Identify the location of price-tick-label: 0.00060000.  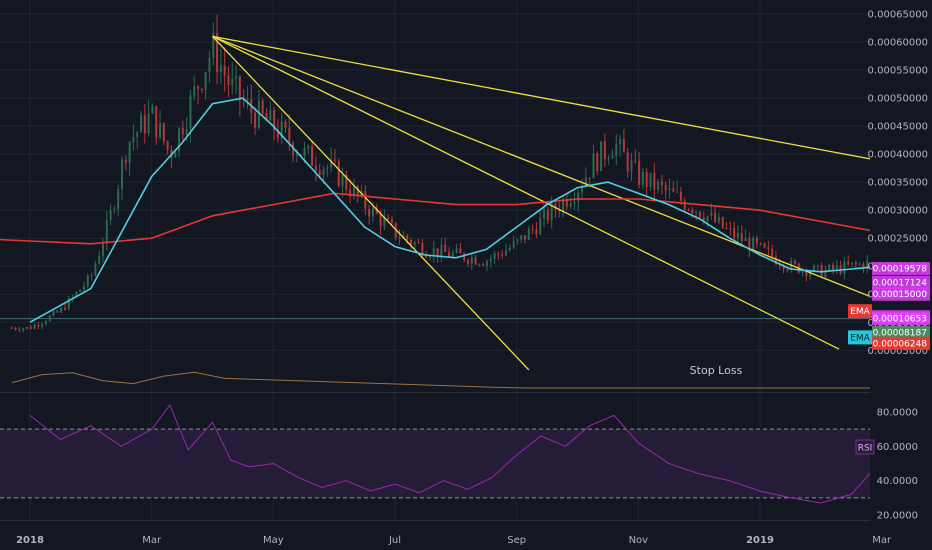
(898, 43).